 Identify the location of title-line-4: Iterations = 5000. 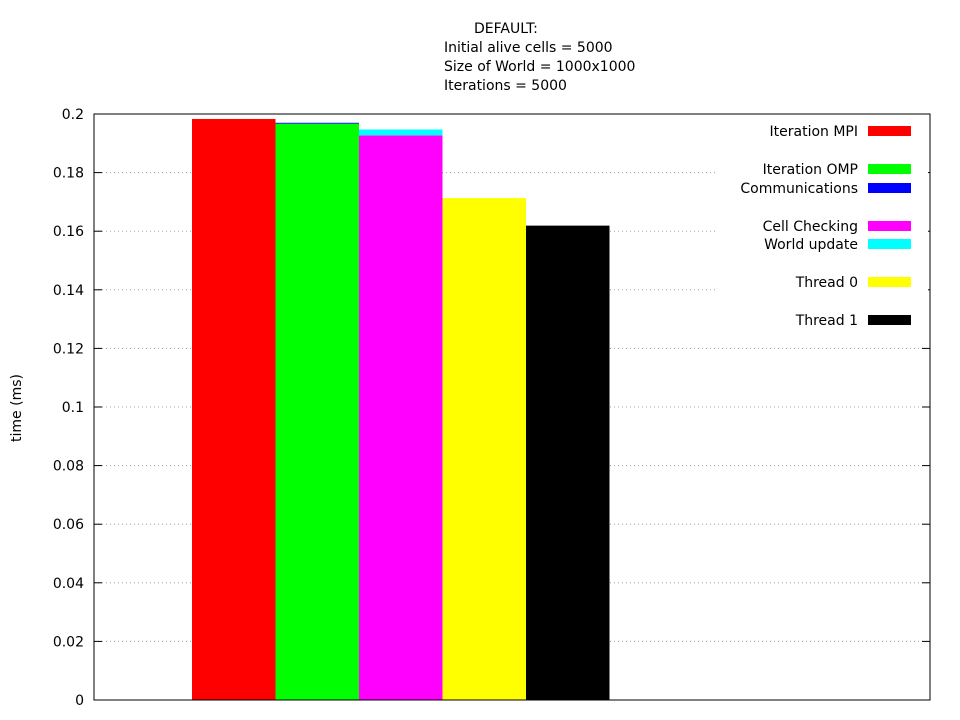
(505, 86).